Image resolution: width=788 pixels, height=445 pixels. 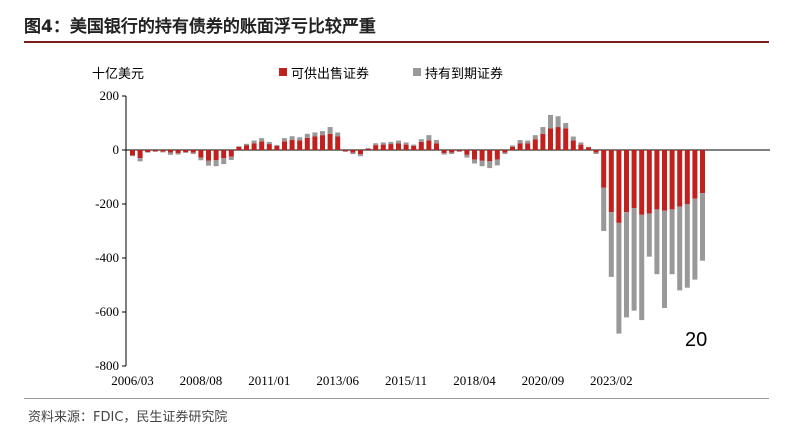 I want to click on x-tick-label: 2011/01, so click(x=269, y=380).